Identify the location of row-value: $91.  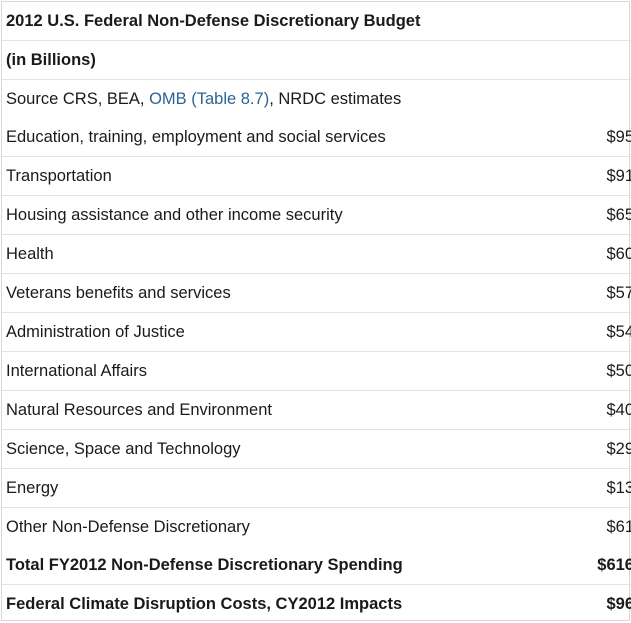
(590, 176).